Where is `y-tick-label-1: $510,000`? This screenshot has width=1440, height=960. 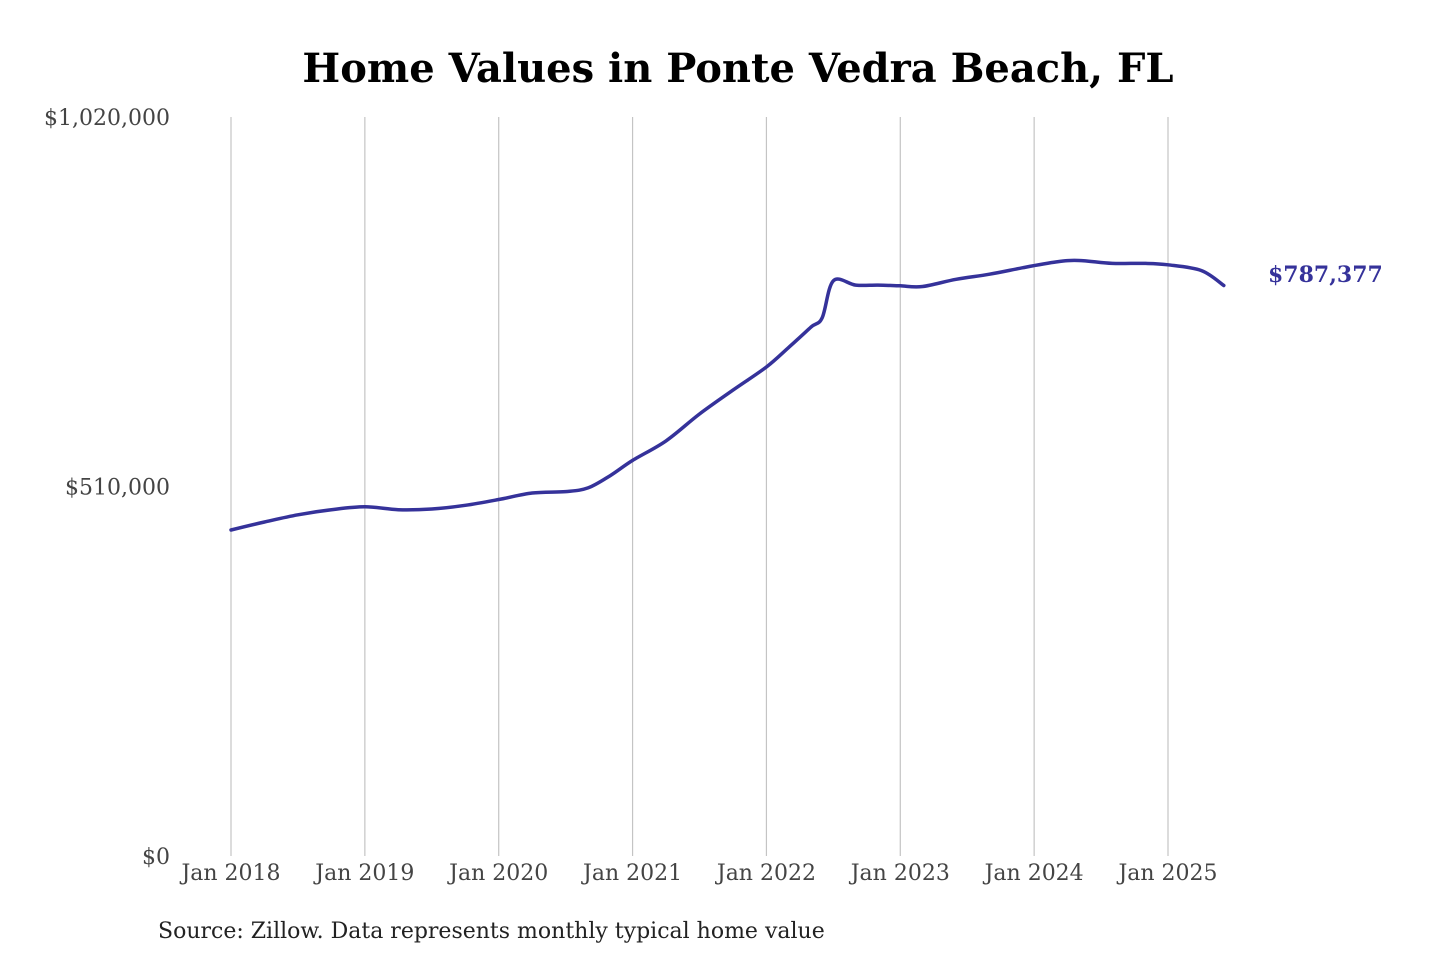
y-tick-label-1: $510,000 is located at coordinates (117, 488).